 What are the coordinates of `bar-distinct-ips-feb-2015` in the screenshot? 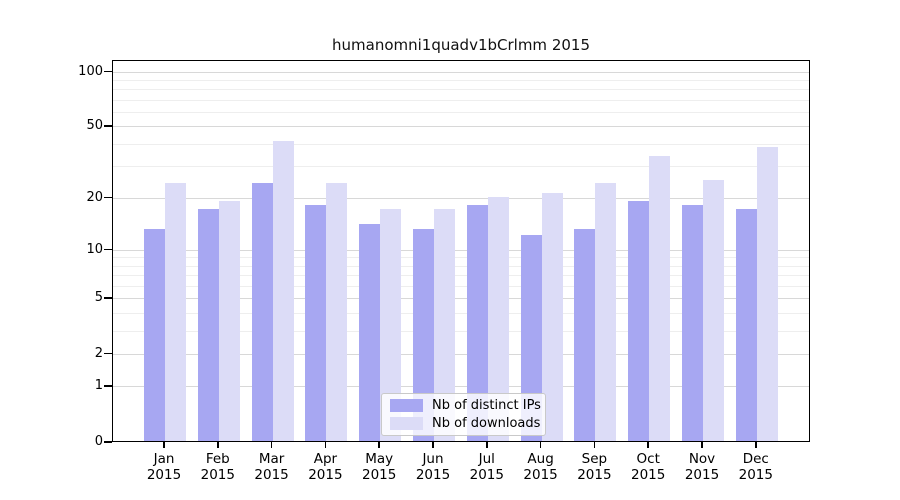 It's located at (208, 325).